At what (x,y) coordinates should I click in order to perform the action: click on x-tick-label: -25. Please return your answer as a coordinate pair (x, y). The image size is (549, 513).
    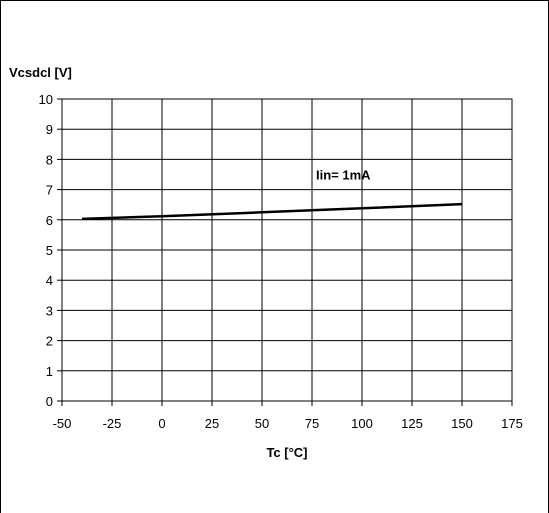
    Looking at the image, I should click on (112, 423).